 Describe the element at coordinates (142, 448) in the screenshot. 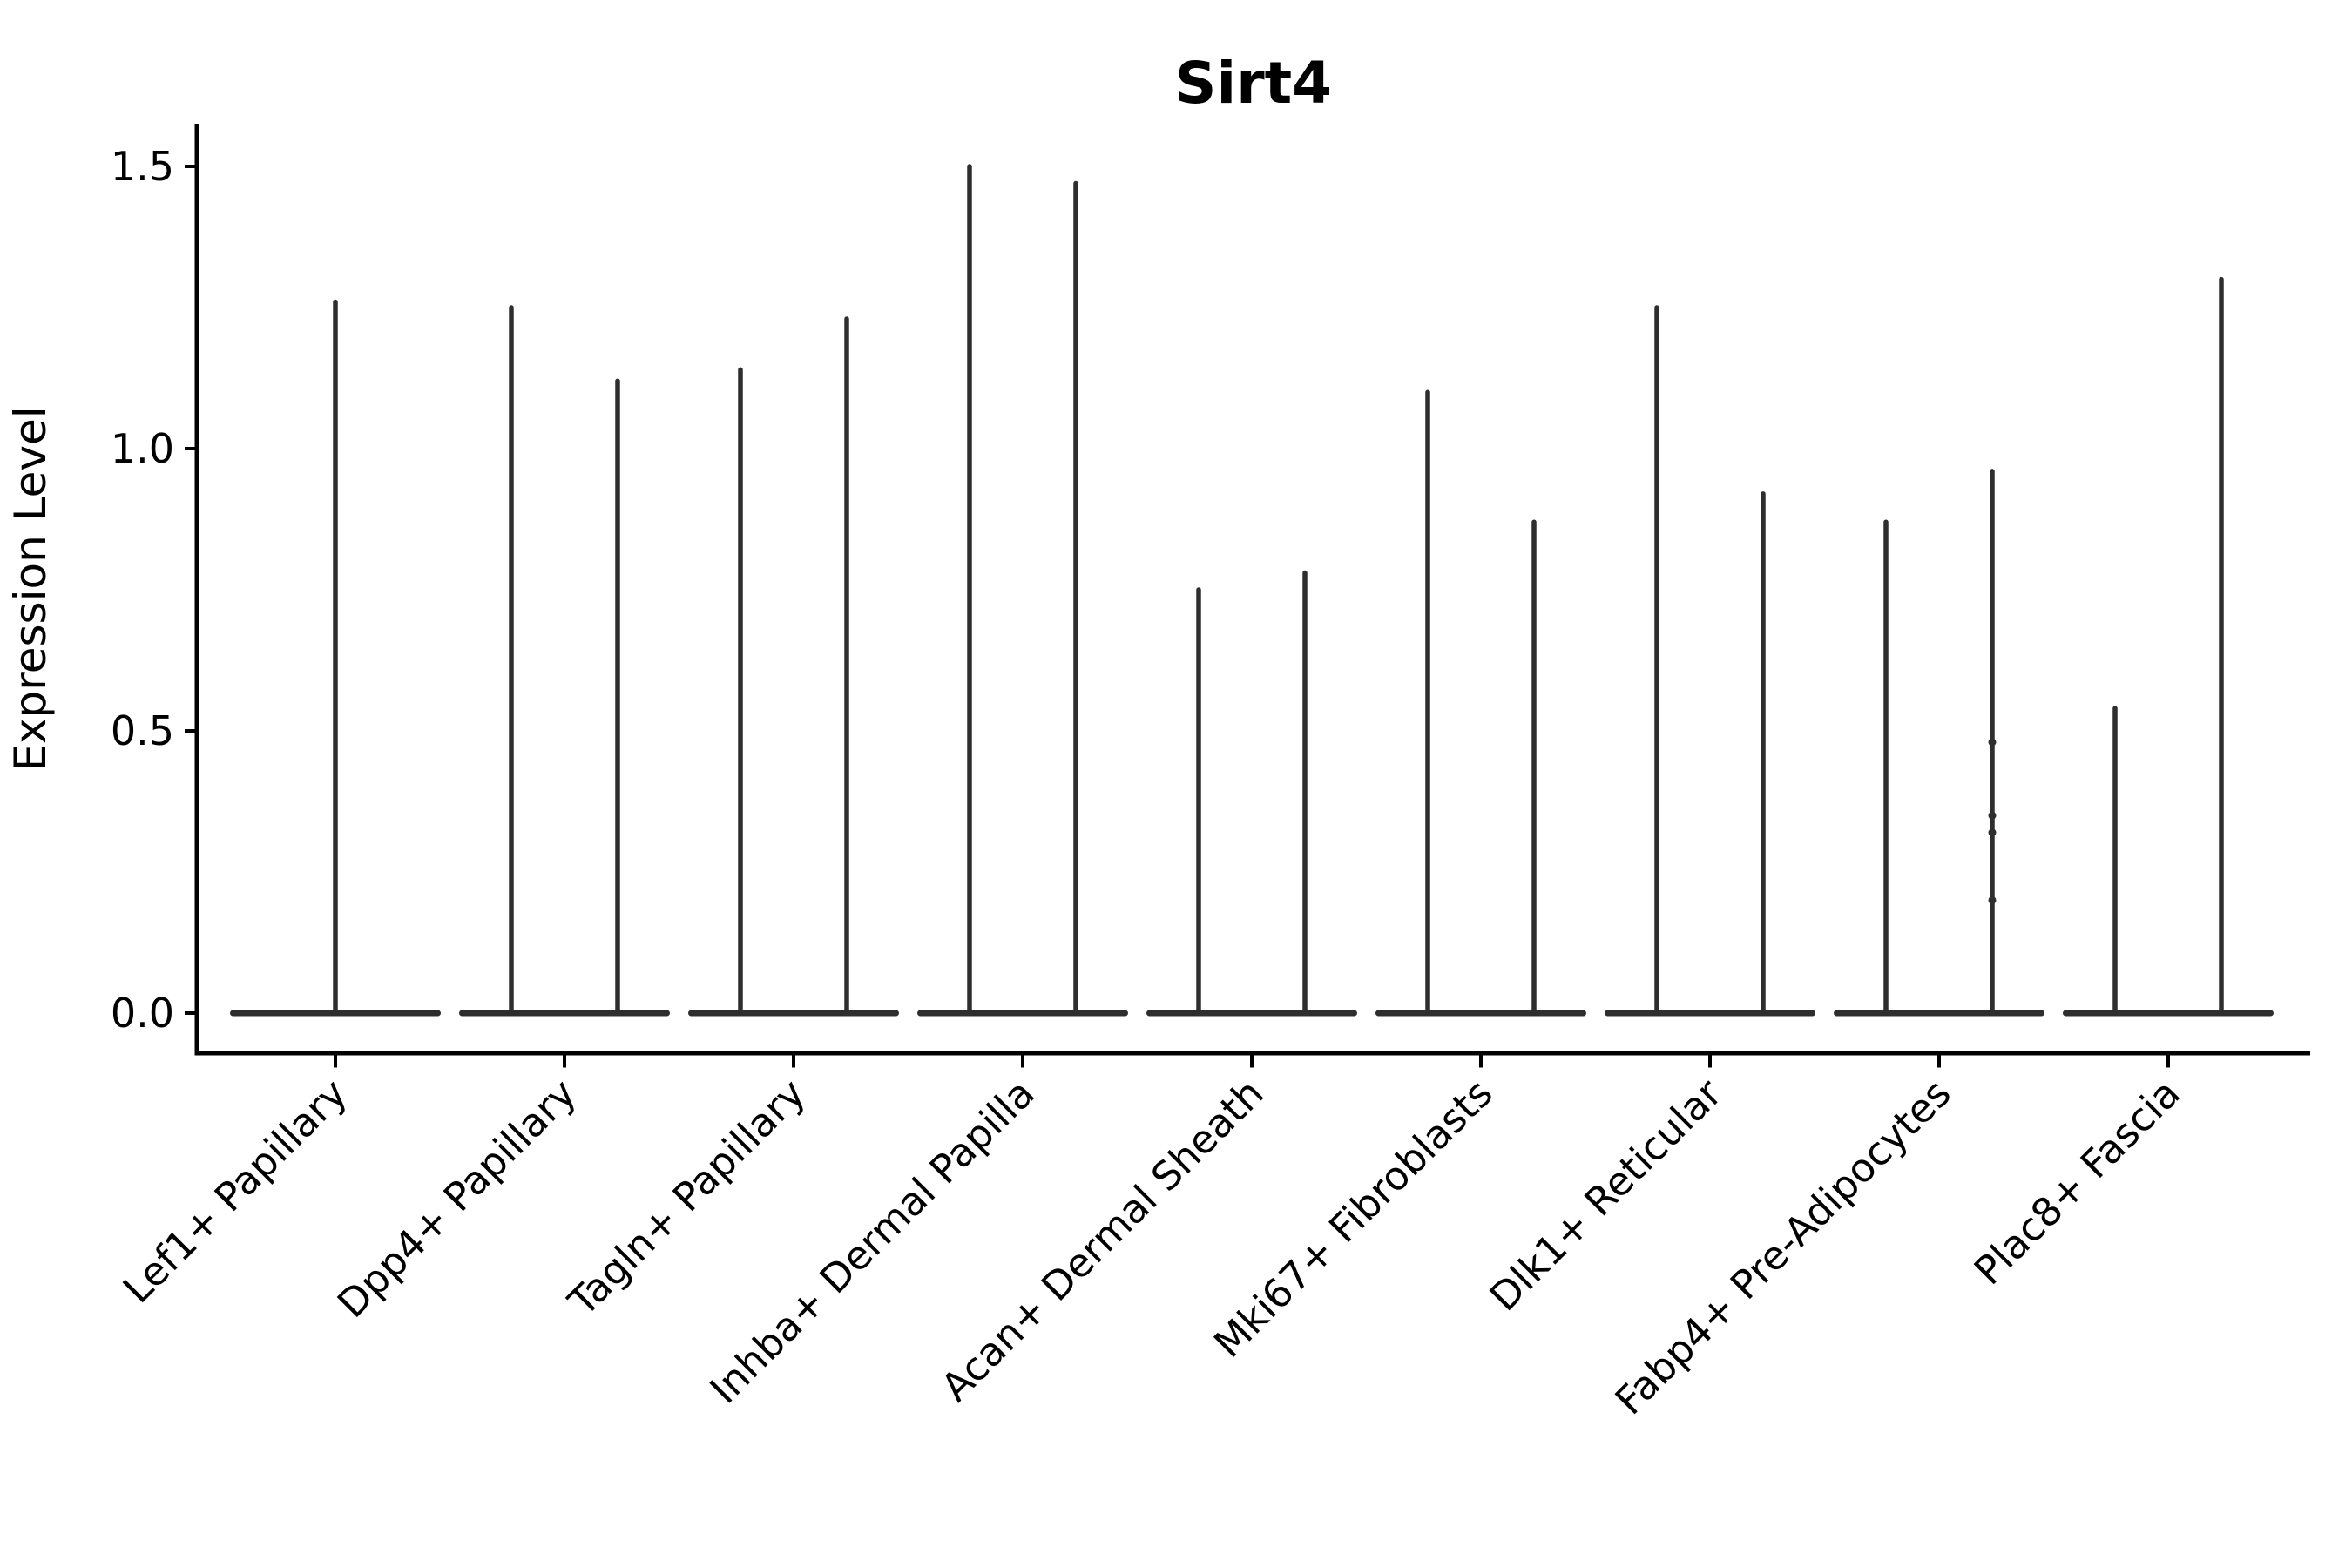

I see `y-tick-label: 1.0` at that location.